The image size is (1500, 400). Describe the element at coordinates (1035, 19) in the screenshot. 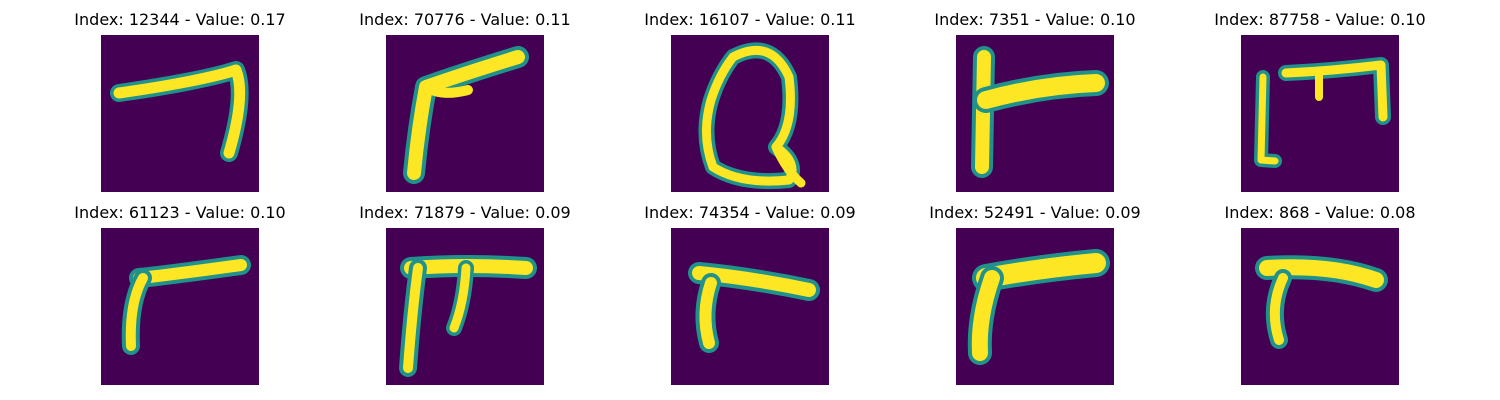

I see `panel-title: Index: 7351 - Value: 0.10` at that location.